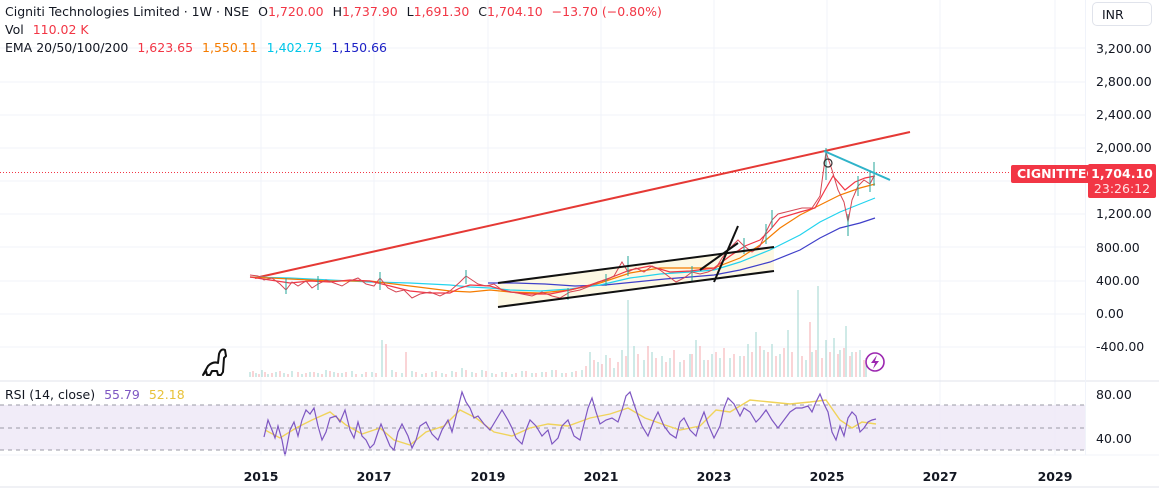 The width and height of the screenshot is (1159, 497). I want to click on rsi-legend: RSI (14, close) 55.79 52.18, so click(97, 394).